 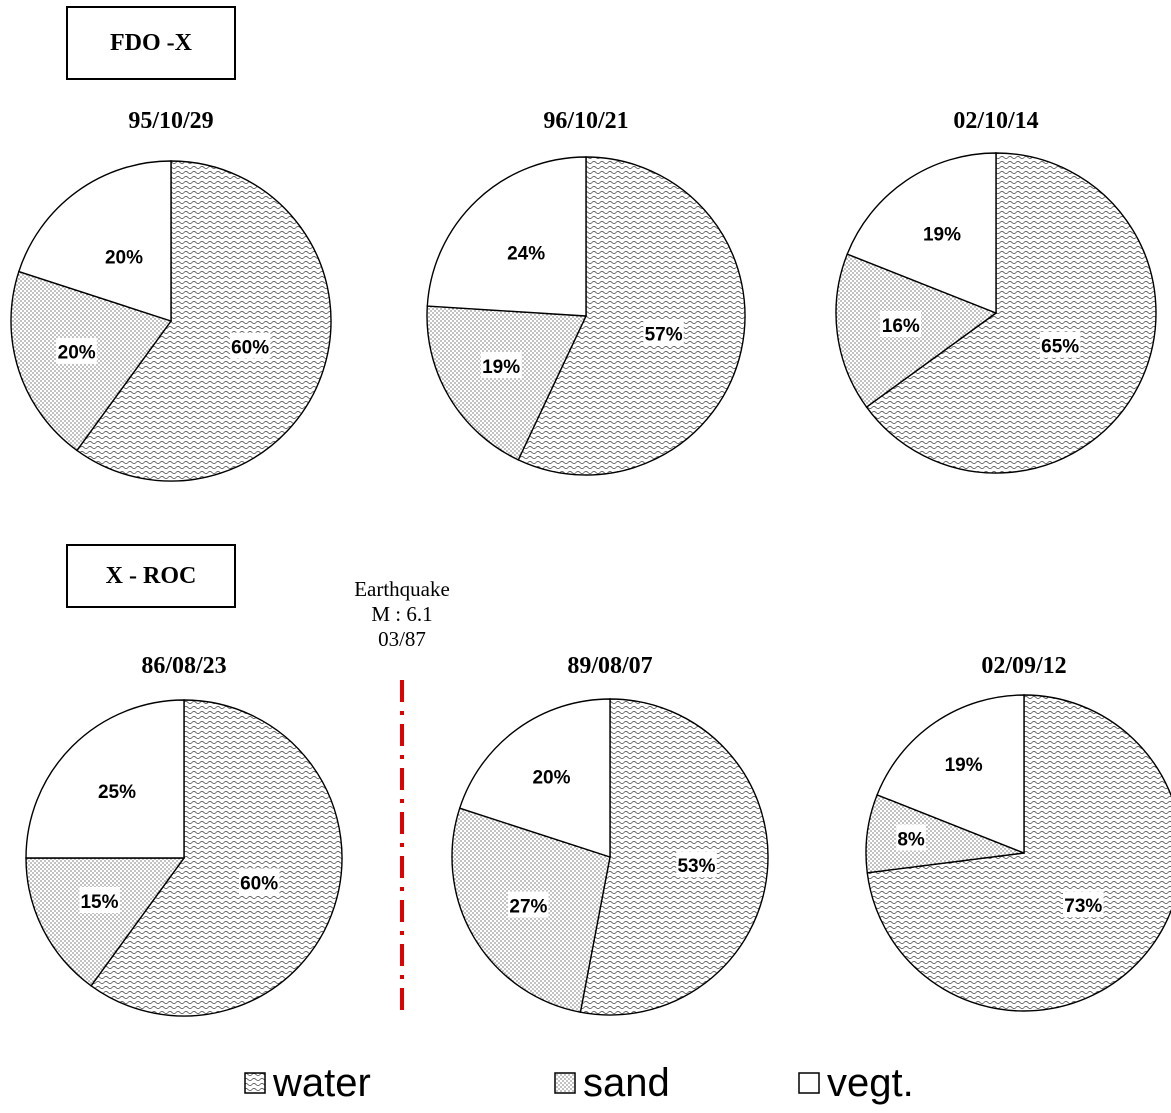 I want to click on pie-1-slice-vegt, so click(x=94, y=241).